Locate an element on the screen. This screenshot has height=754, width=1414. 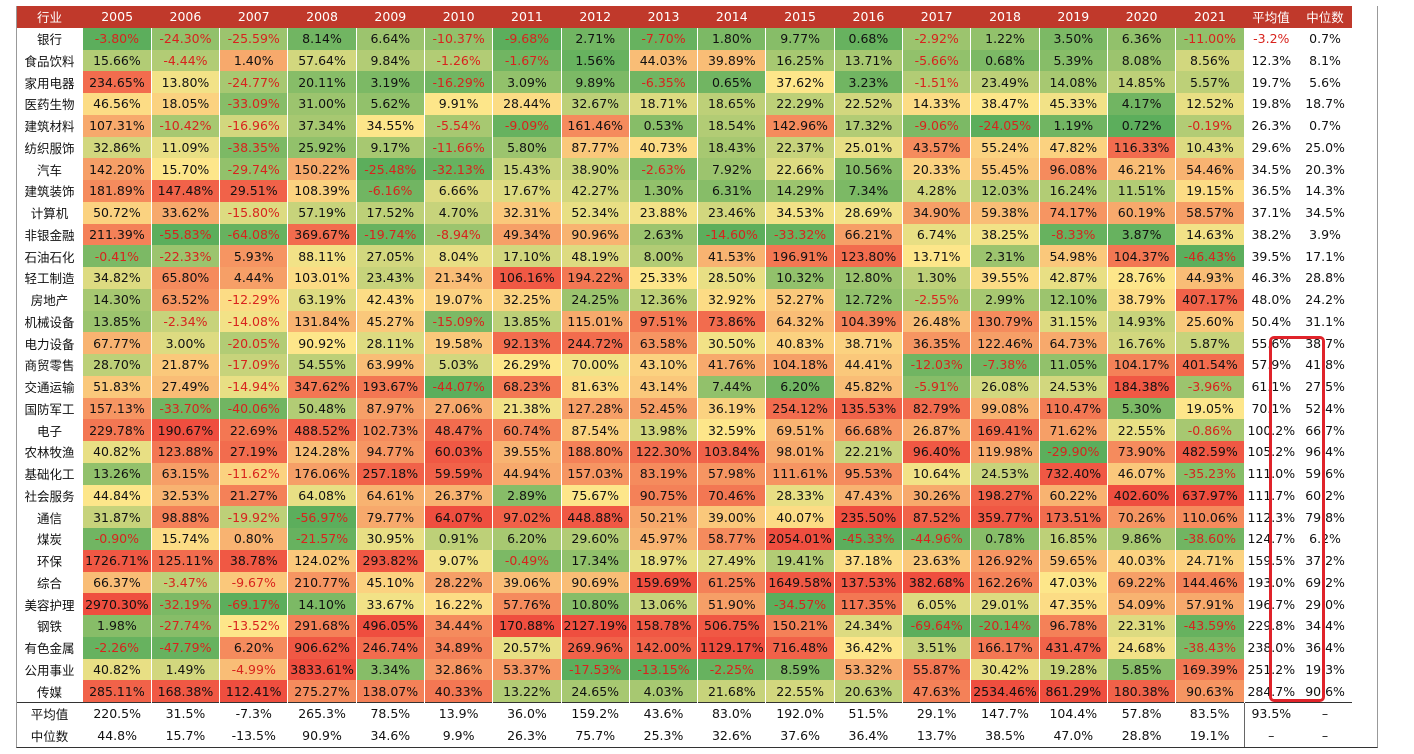
summary-value-cell: 32.6% is located at coordinates (731, 735).